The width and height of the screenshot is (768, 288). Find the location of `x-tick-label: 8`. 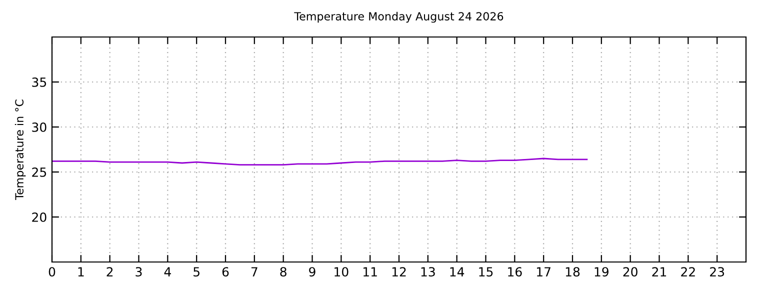

x-tick-label: 8 is located at coordinates (283, 272).